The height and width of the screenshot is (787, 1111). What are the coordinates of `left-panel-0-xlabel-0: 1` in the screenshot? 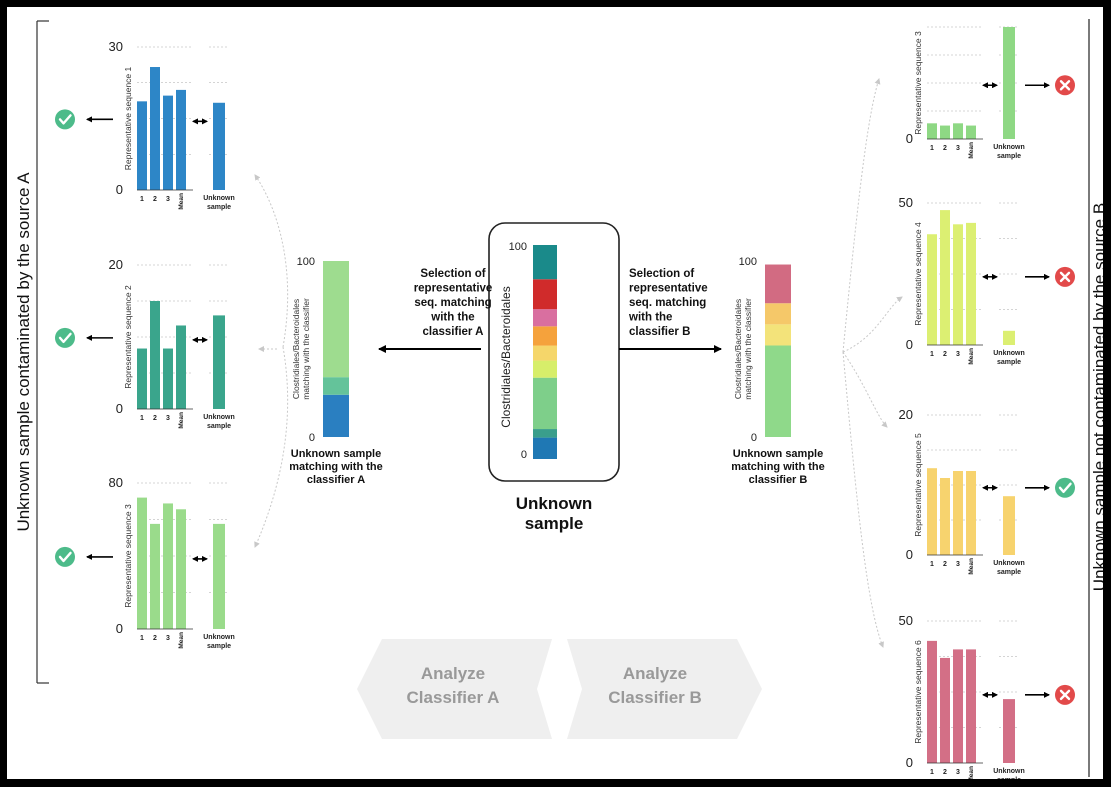 It's located at (142, 199).